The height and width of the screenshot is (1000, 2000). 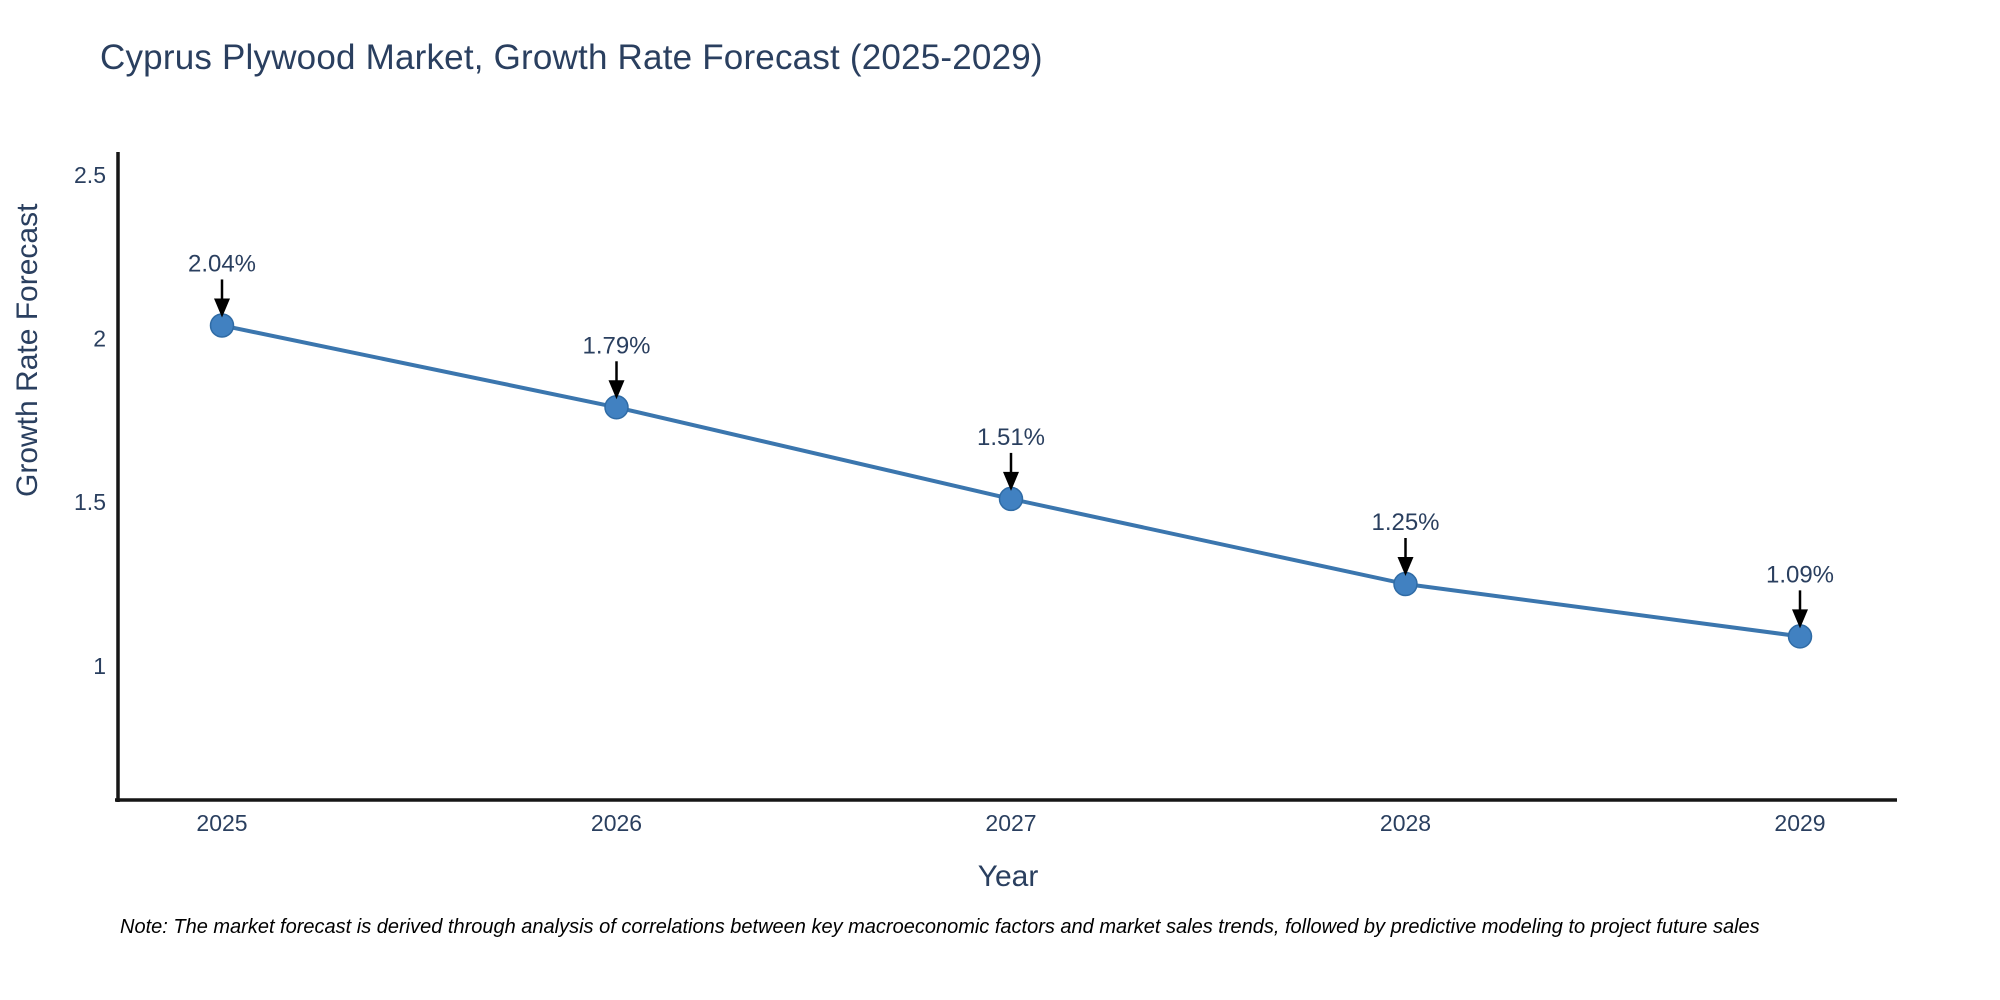 I want to click on point-annotation-2026: 1.79%, so click(x=616, y=345).